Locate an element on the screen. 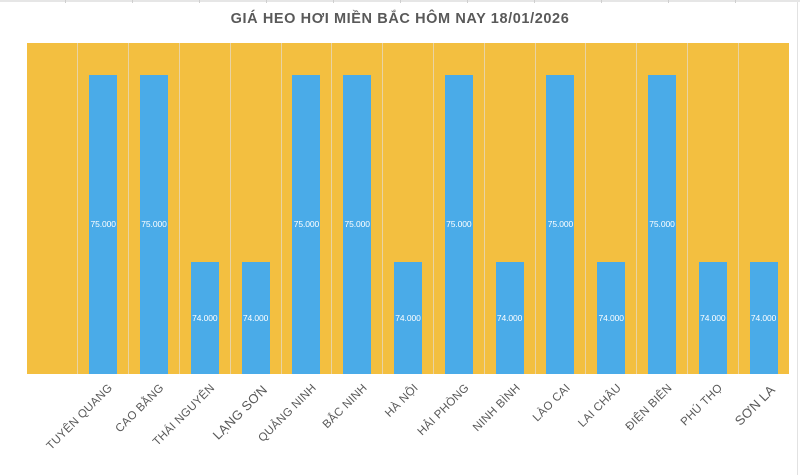  chart-title: GIÁ HEO HƠI MIỀN BẮC HÔM NAY 18/01/2026 is located at coordinates (400, 19).